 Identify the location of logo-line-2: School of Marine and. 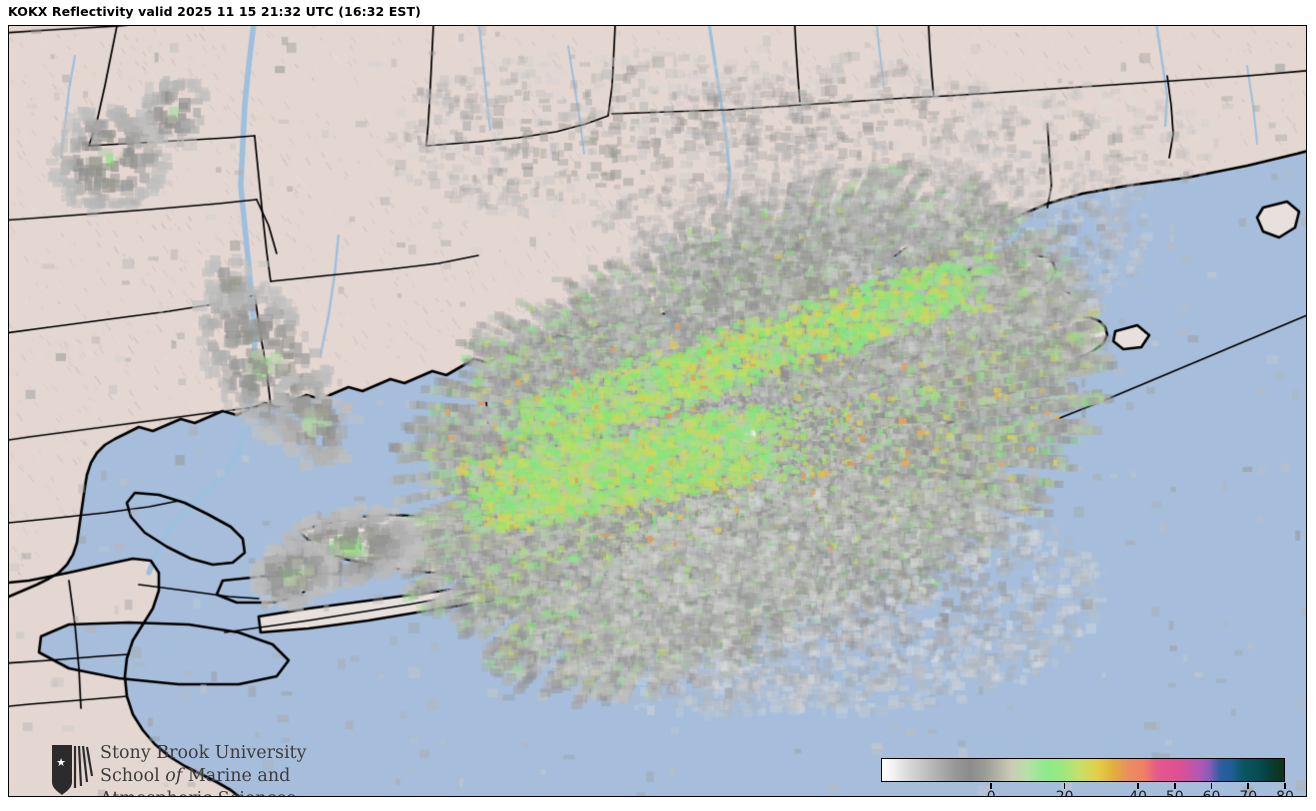
(207, 776).